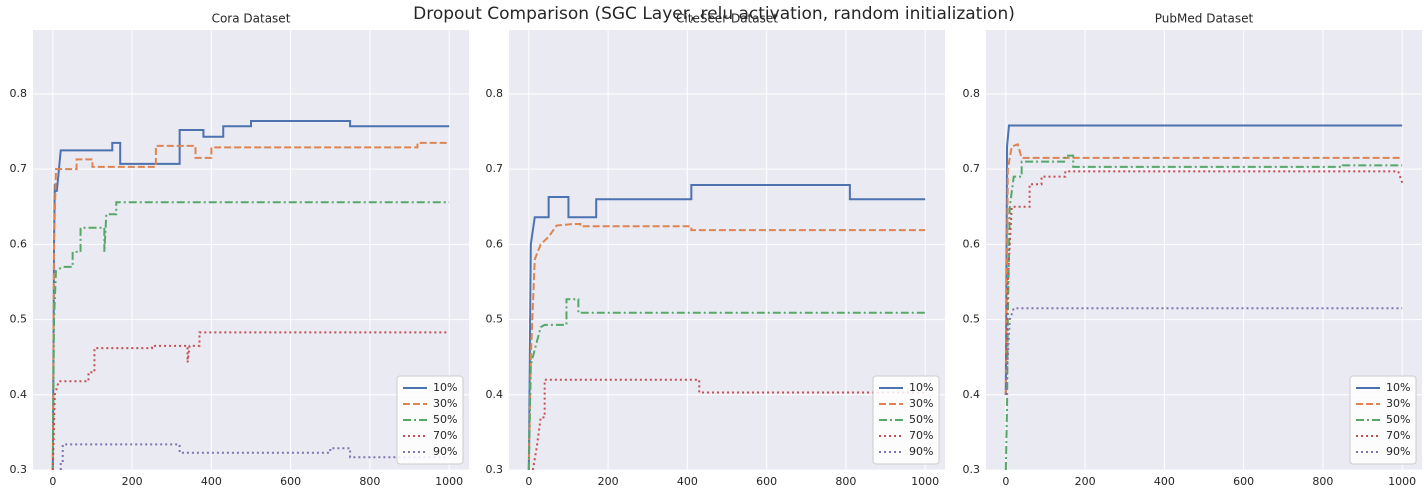 Image resolution: width=1428 pixels, height=495 pixels. I want to click on chart-title: CiteSeer Dataset, so click(727, 19).